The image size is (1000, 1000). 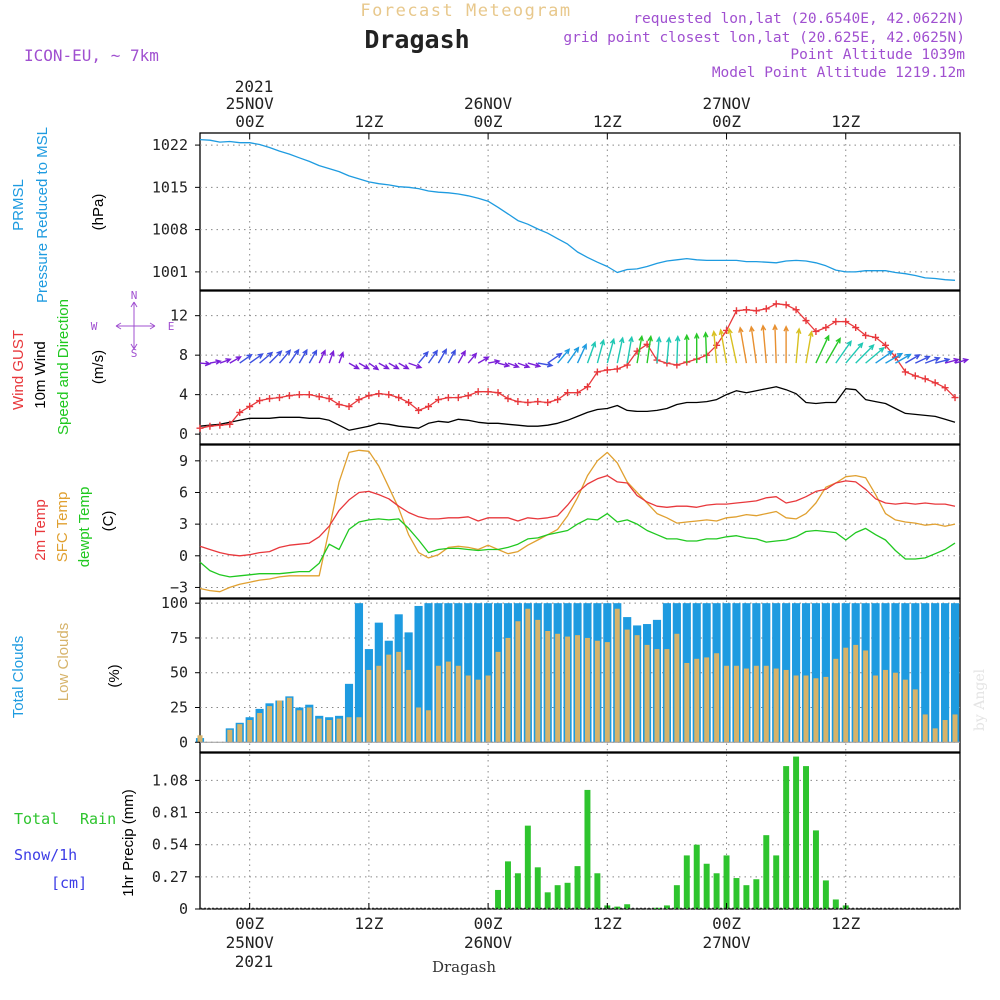 What do you see at coordinates (134, 295) in the screenshot?
I see `compass-n: N` at bounding box center [134, 295].